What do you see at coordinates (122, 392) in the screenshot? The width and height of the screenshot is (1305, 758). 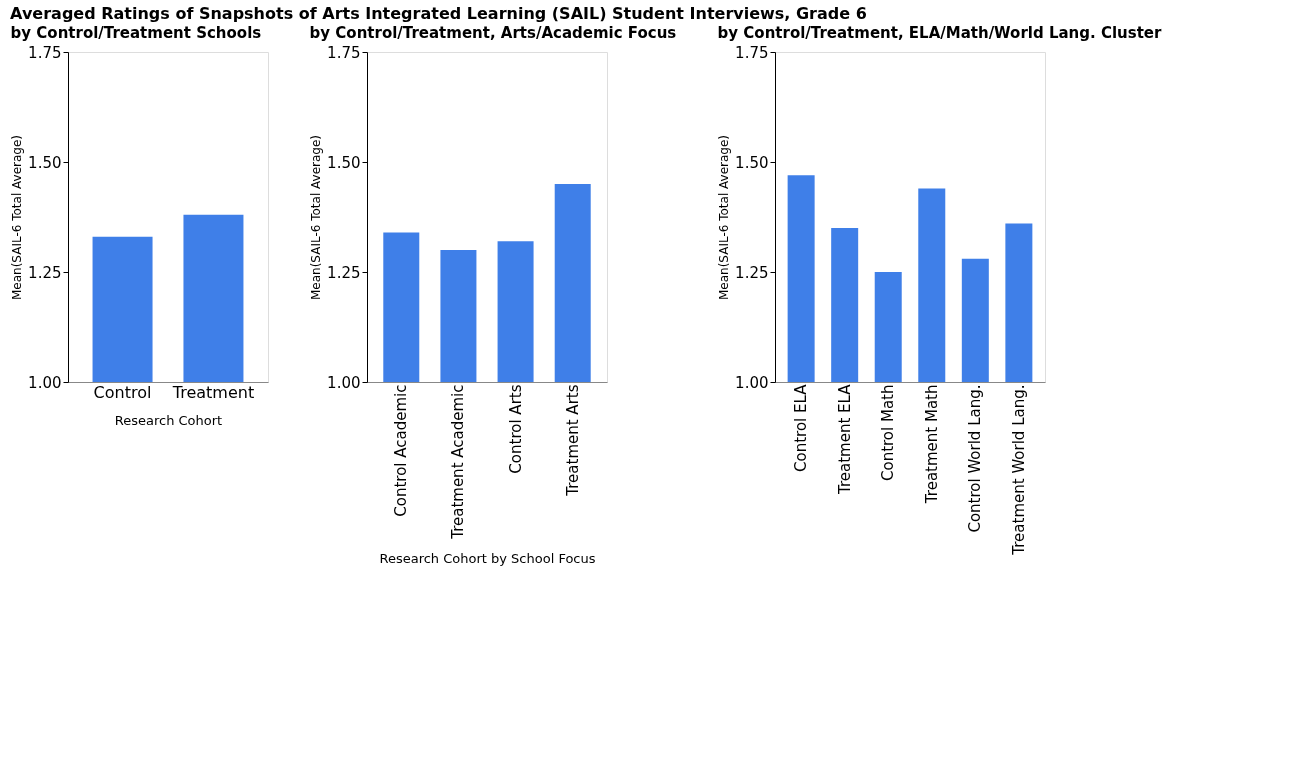 I see `x-tick-label: Control` at bounding box center [122, 392].